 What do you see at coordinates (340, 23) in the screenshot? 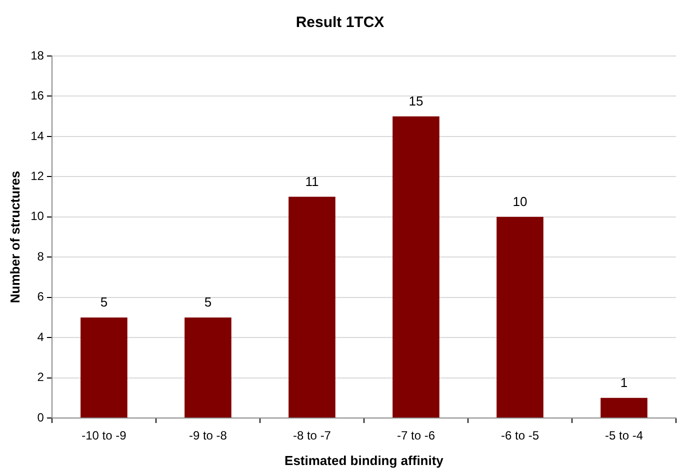
I see `chart-title: Result 1TCX` at bounding box center [340, 23].